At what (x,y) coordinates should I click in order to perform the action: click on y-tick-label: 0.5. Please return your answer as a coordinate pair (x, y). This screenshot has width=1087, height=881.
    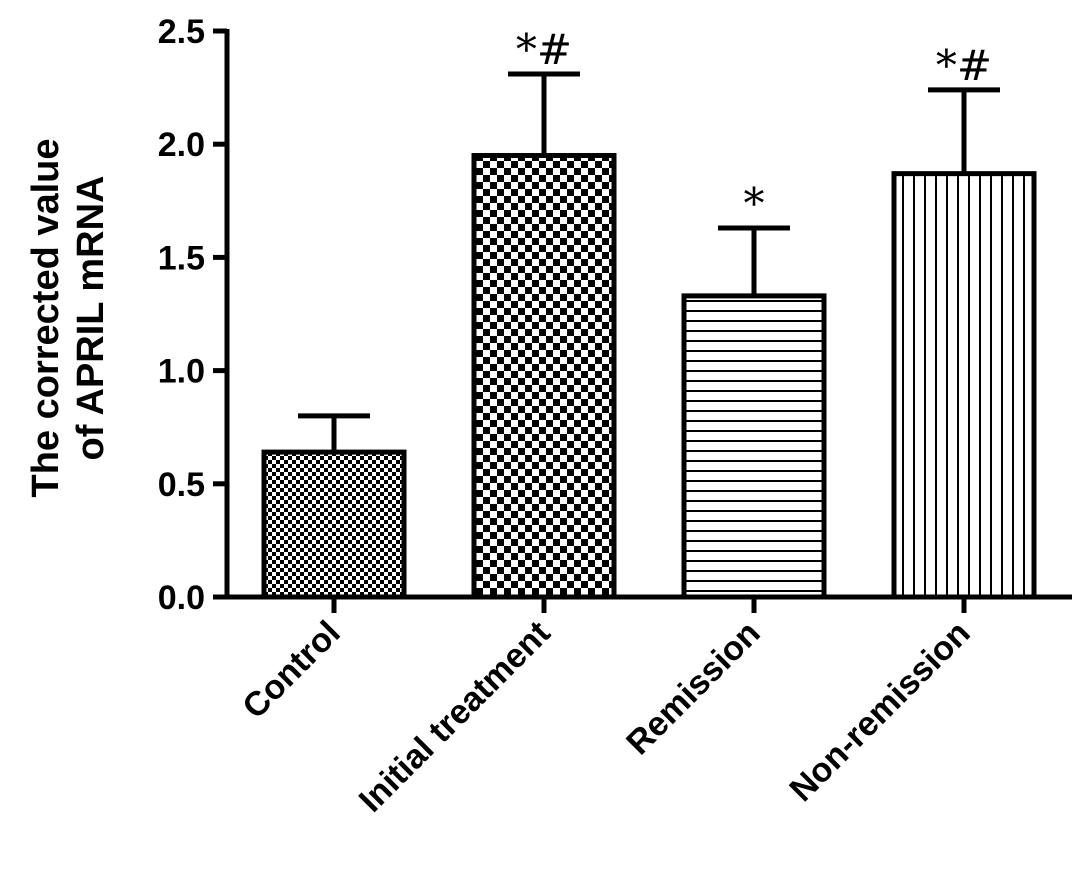
    Looking at the image, I should click on (181, 485).